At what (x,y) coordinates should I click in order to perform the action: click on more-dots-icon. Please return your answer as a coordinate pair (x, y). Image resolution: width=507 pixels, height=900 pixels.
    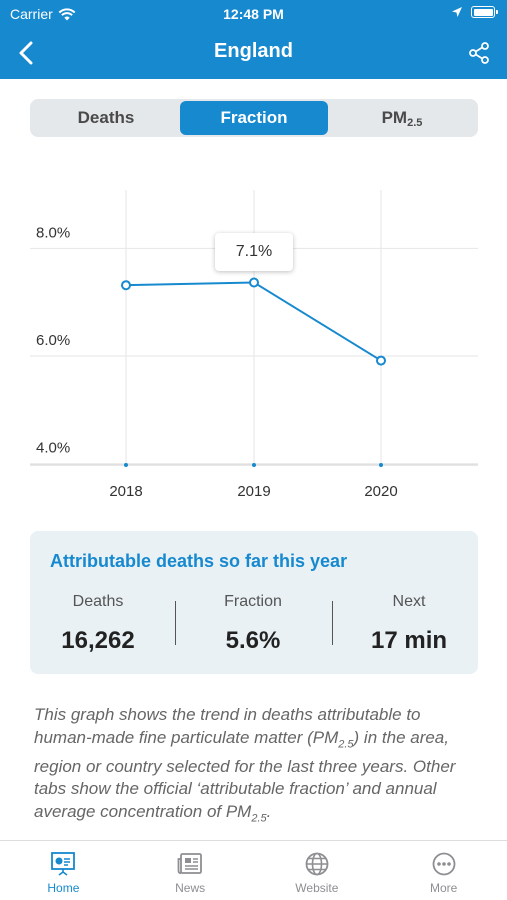
    Looking at the image, I should click on (444, 864).